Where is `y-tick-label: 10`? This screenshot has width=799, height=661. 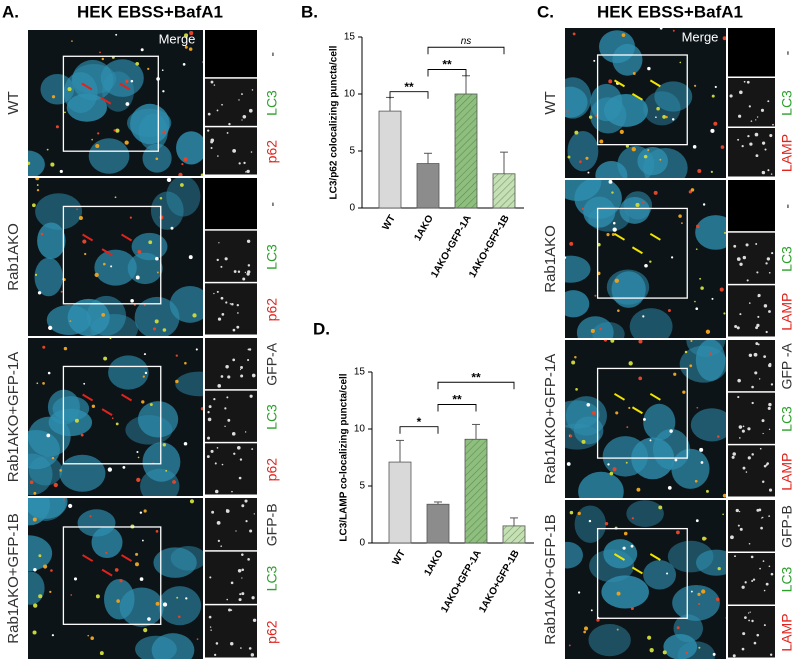 y-tick-label: 10 is located at coordinates (360, 429).